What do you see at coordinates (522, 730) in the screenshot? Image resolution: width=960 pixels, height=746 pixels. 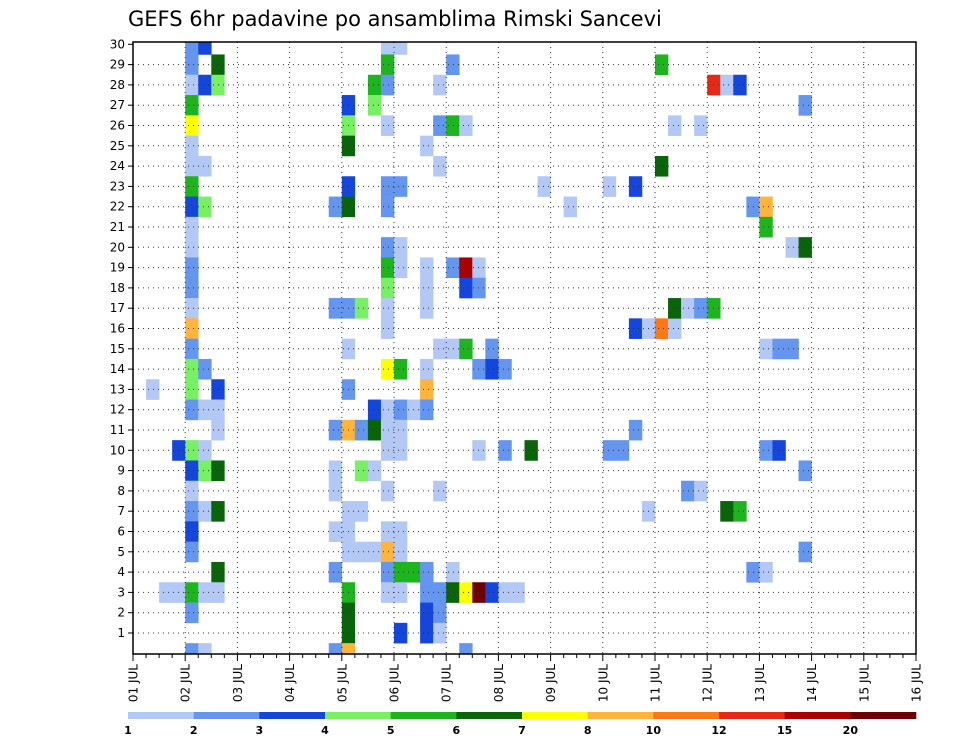 I see `legend-label-7: 7` at bounding box center [522, 730].